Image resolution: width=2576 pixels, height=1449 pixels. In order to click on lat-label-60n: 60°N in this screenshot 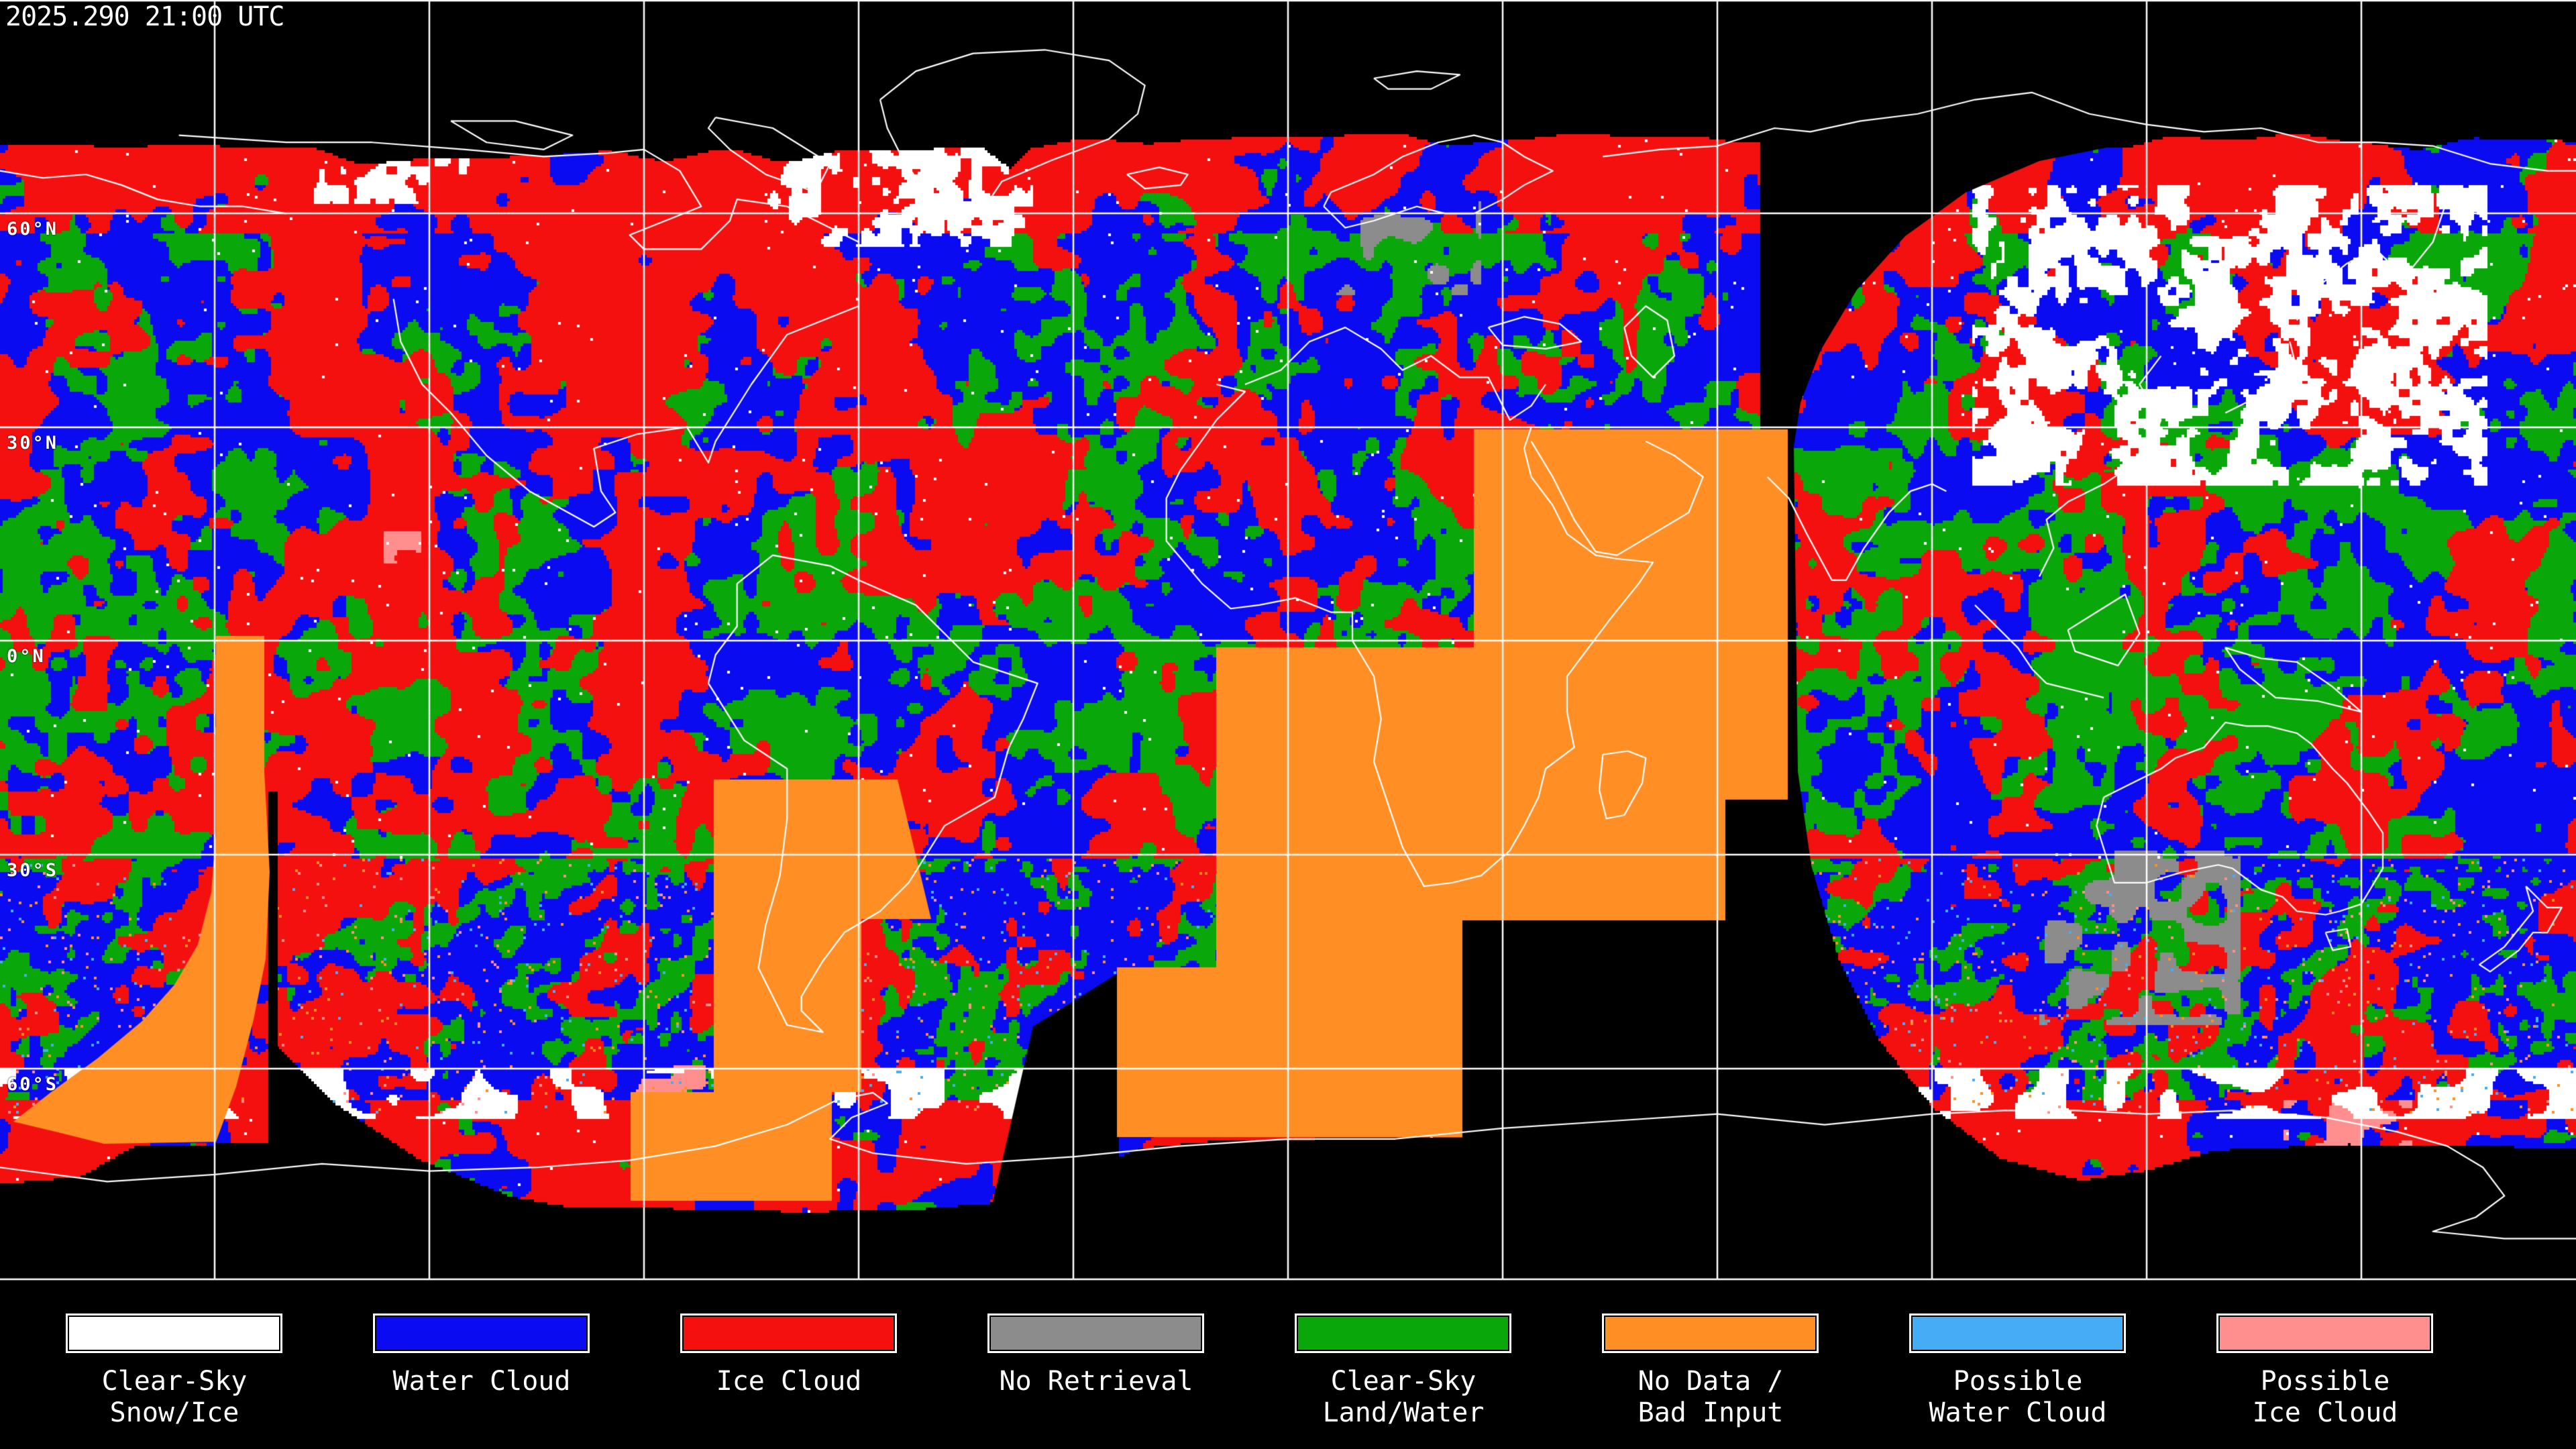, I will do `click(33, 229)`.